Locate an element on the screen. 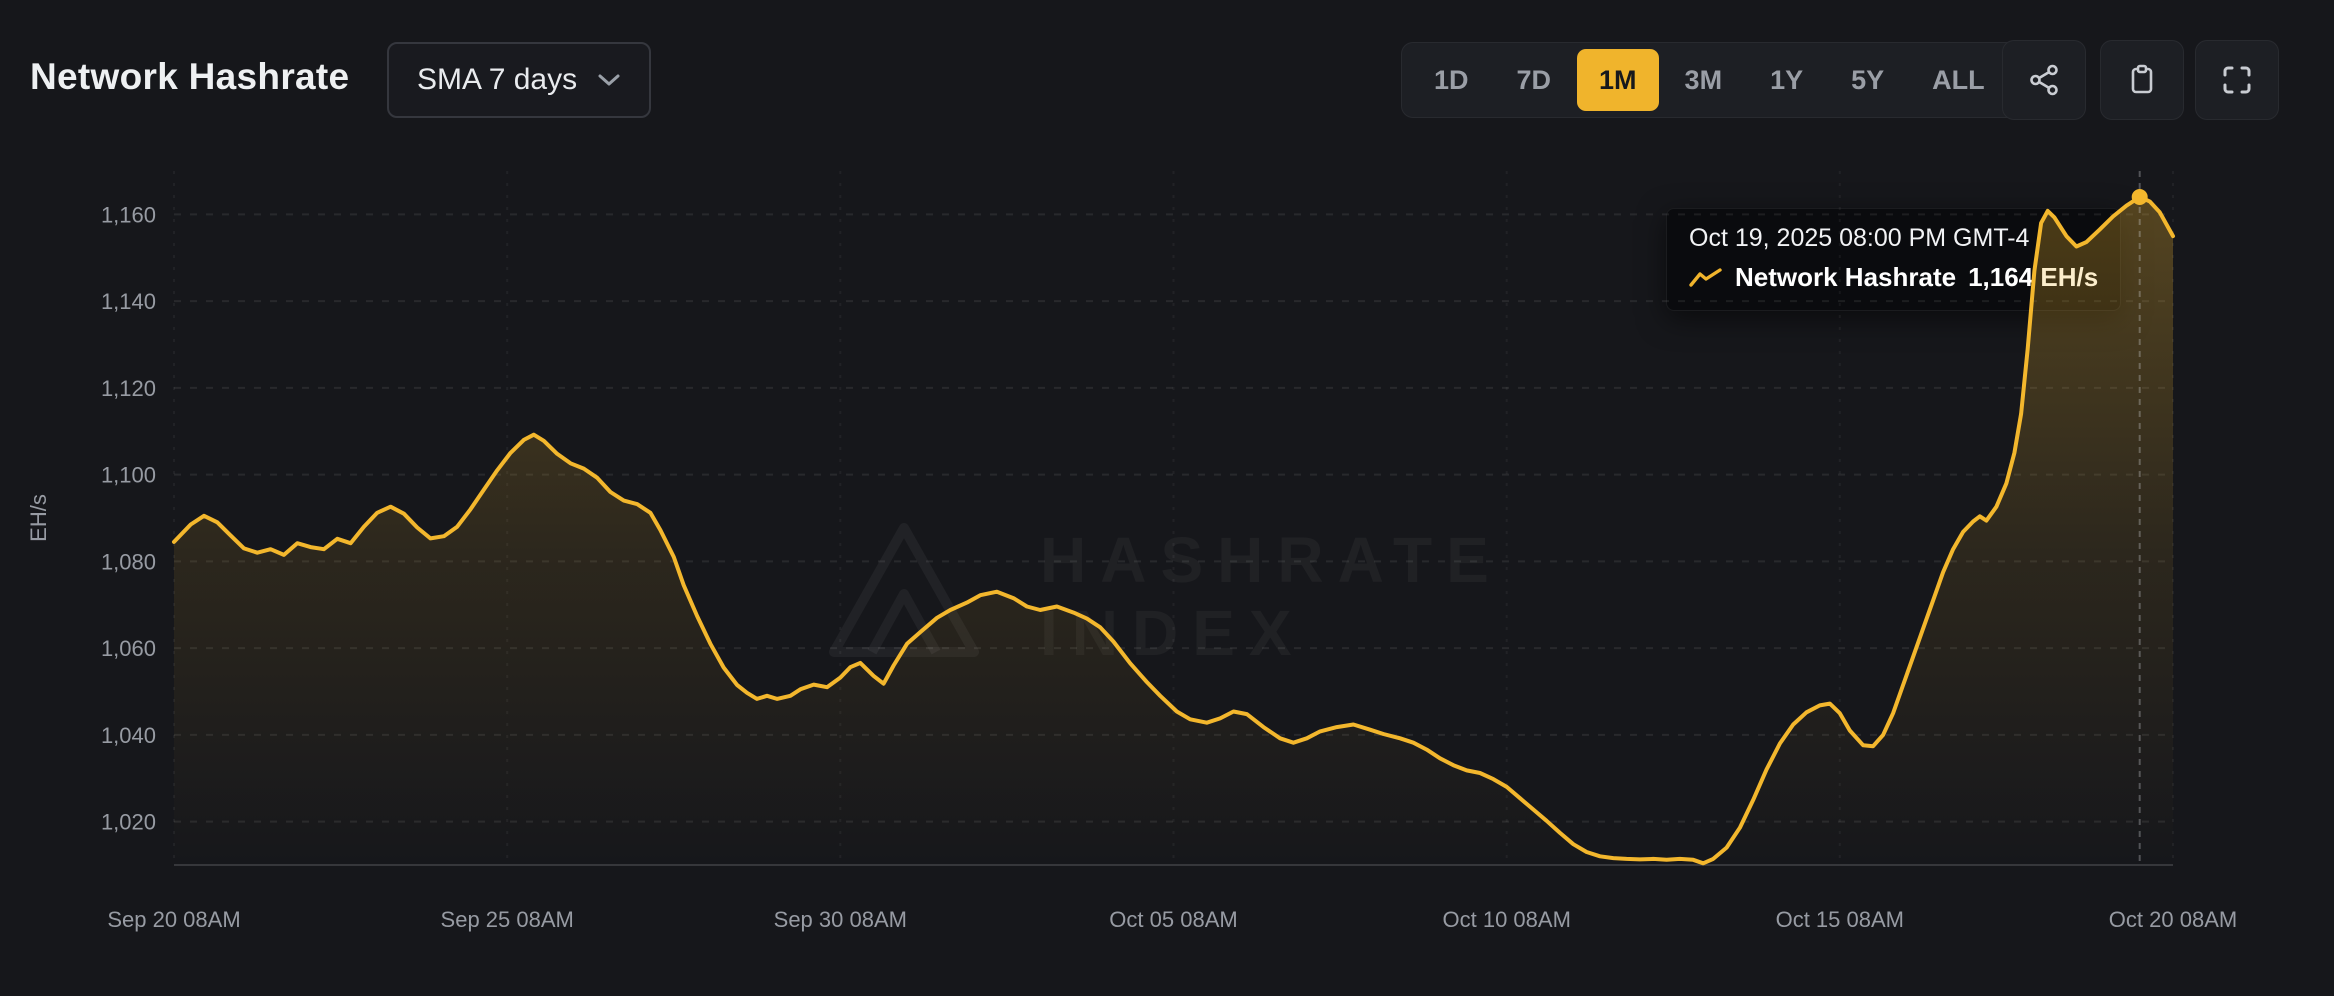  x-tick-label: Oct 10 08AM is located at coordinates (1507, 919).